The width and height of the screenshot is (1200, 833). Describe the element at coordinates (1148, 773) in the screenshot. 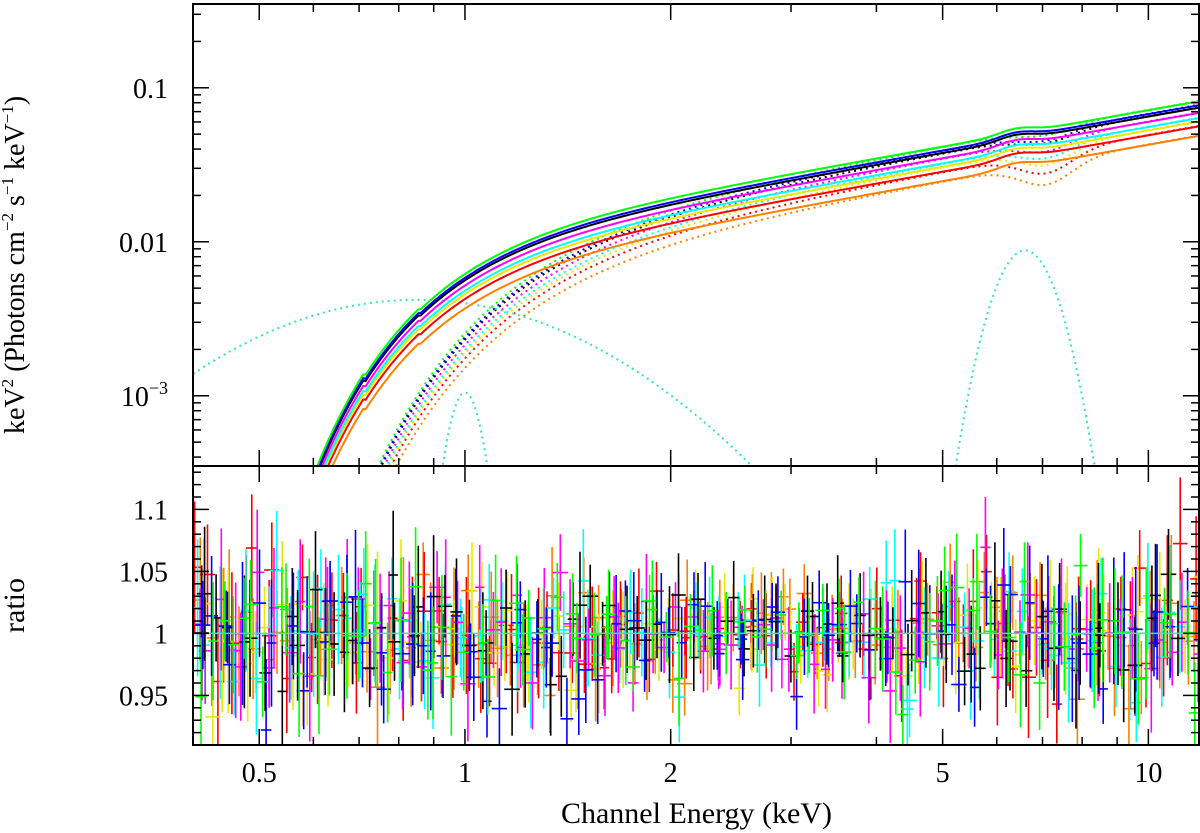

I see `x-tick-label: 10` at that location.